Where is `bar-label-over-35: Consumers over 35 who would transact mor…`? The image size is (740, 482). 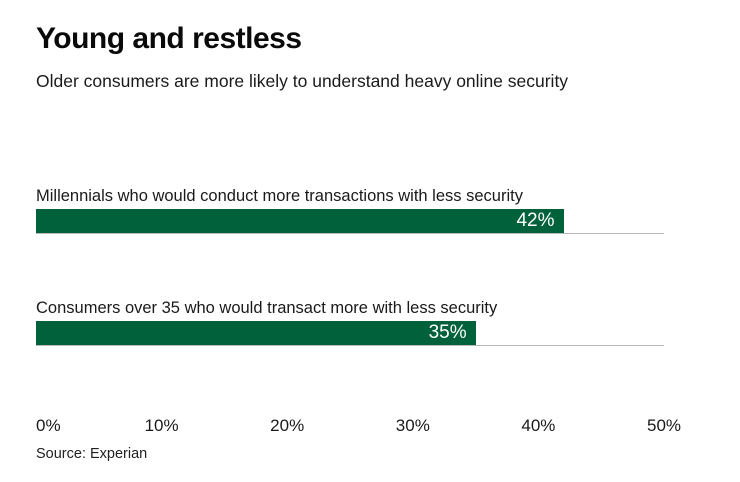
bar-label-over-35: Consumers over 35 who would transact mor… is located at coordinates (267, 308).